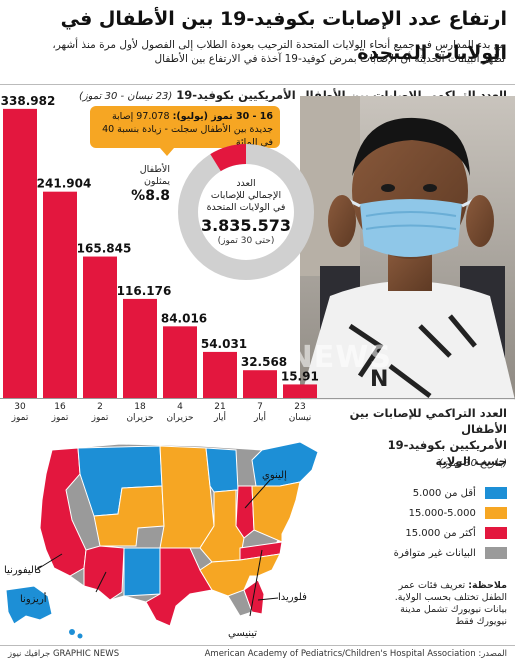  I want to click on map-texas-red, so click(179, 587).